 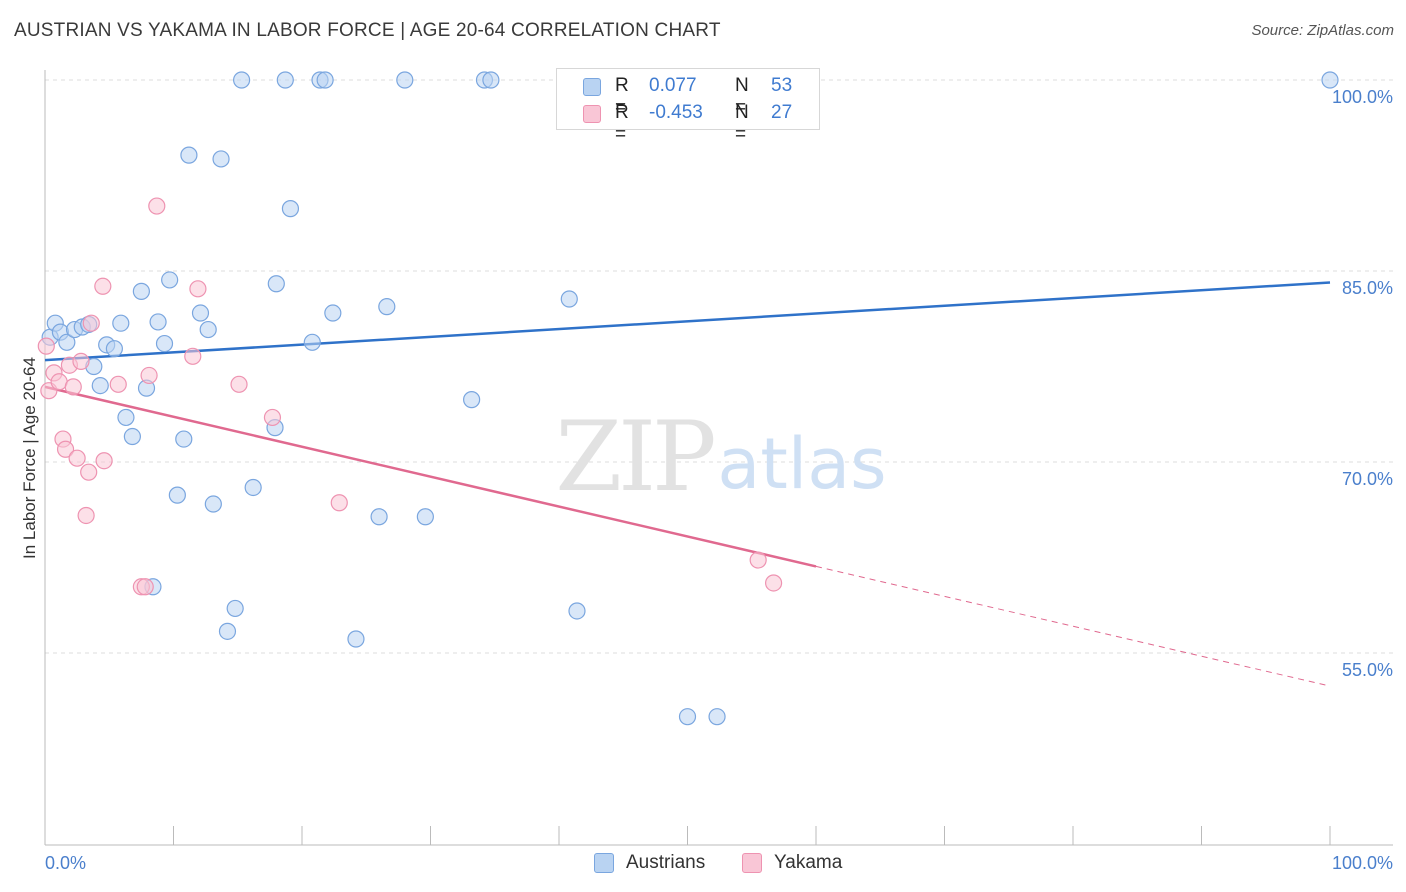 I want to click on r-value: 0.077, so click(x=673, y=85).